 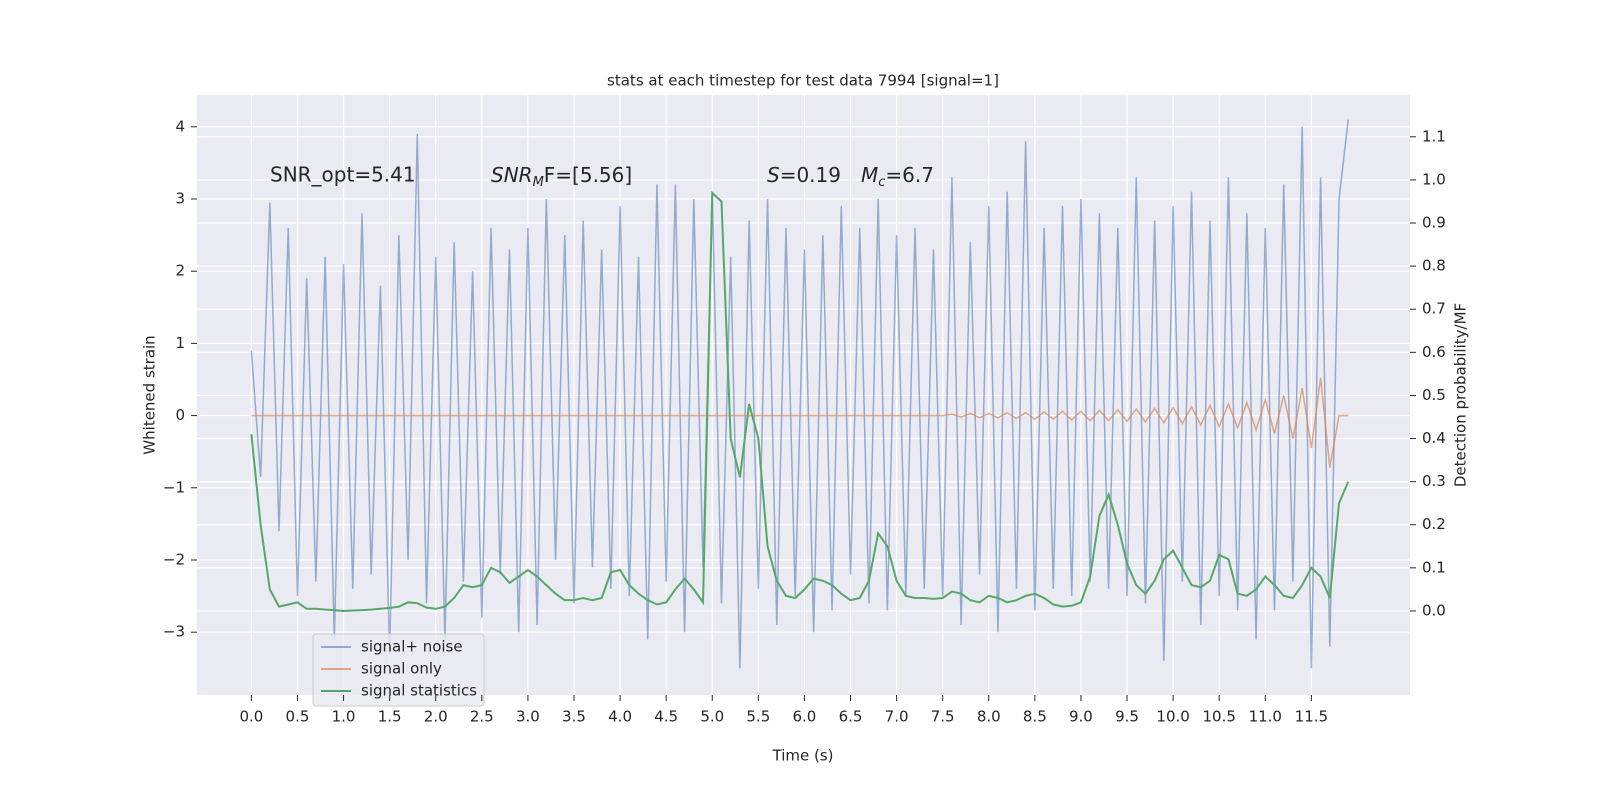 What do you see at coordinates (344, 717) in the screenshot?
I see `x-tick-label: 1.0` at bounding box center [344, 717].